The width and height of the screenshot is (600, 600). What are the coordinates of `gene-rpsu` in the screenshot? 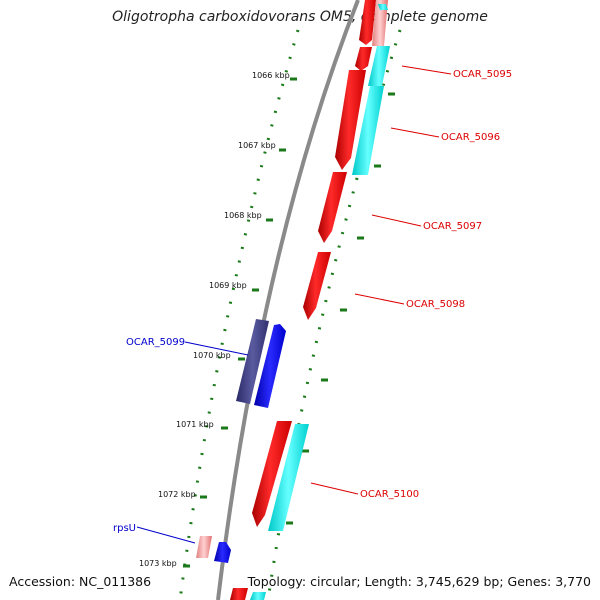 It's located at (222, 552).